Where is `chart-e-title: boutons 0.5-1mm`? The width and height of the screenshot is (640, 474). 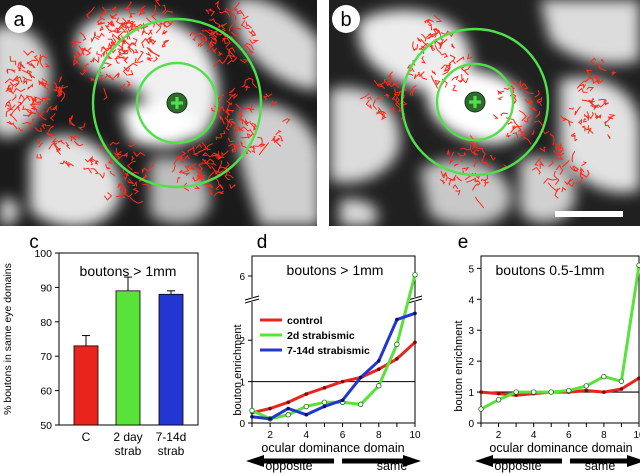 chart-e-title: boutons 0.5-1mm is located at coordinates (550, 270).